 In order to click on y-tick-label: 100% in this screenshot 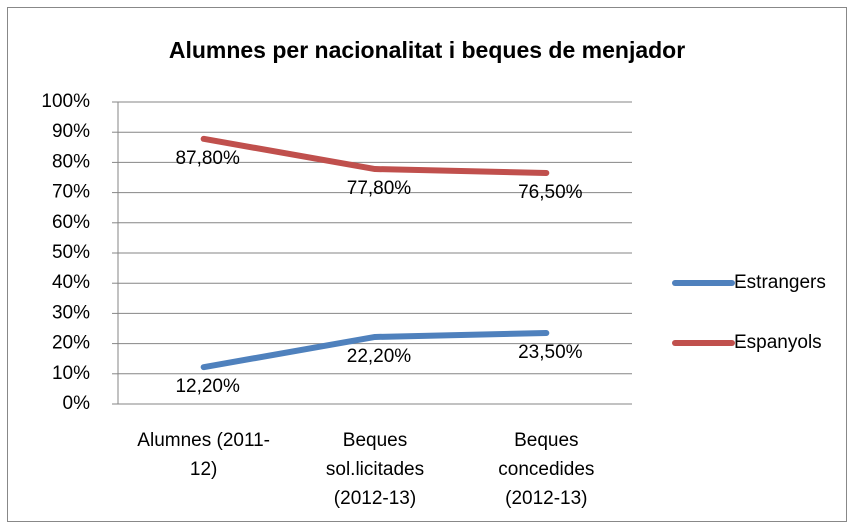, I will do `click(65, 101)`.